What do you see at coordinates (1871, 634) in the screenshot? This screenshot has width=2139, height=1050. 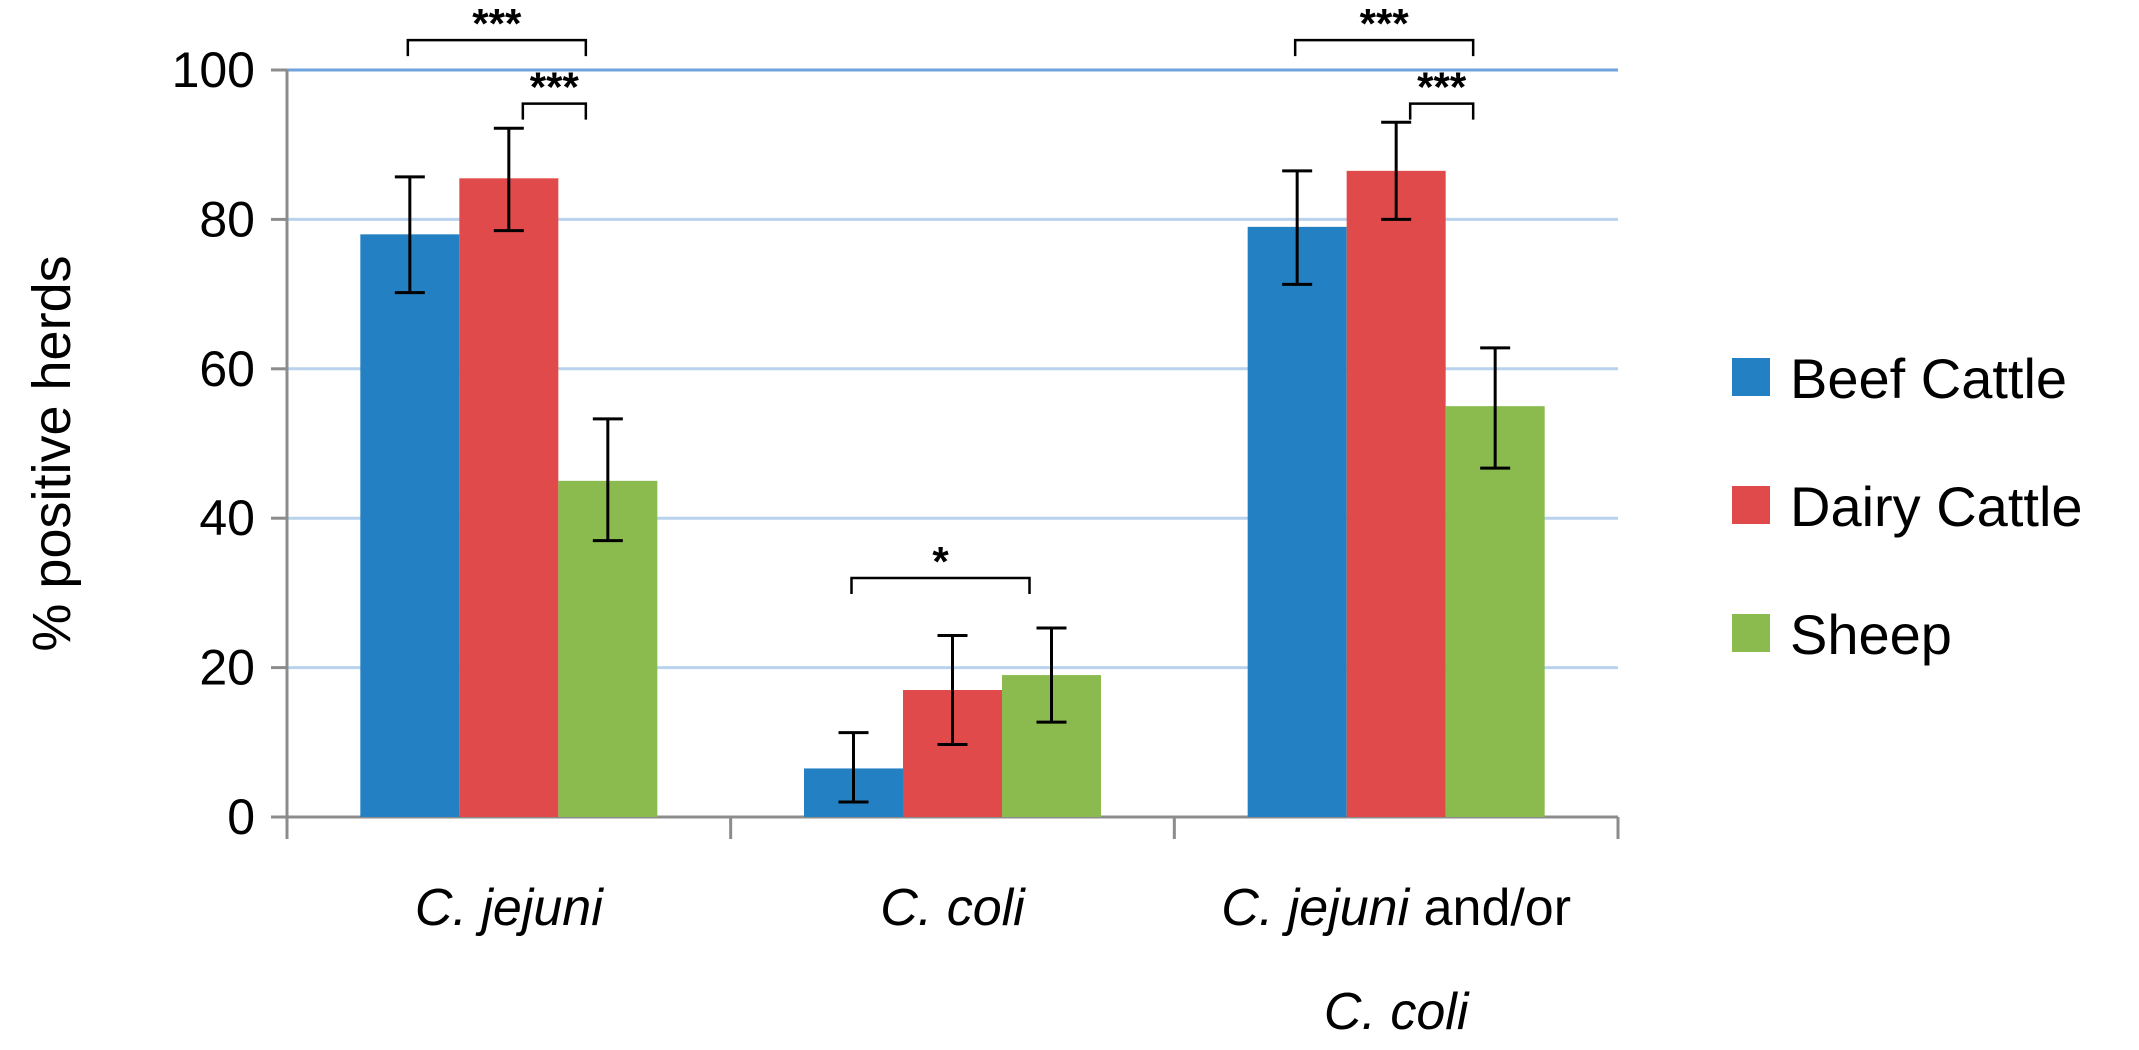 I see `legend-label: Sheep` at bounding box center [1871, 634].